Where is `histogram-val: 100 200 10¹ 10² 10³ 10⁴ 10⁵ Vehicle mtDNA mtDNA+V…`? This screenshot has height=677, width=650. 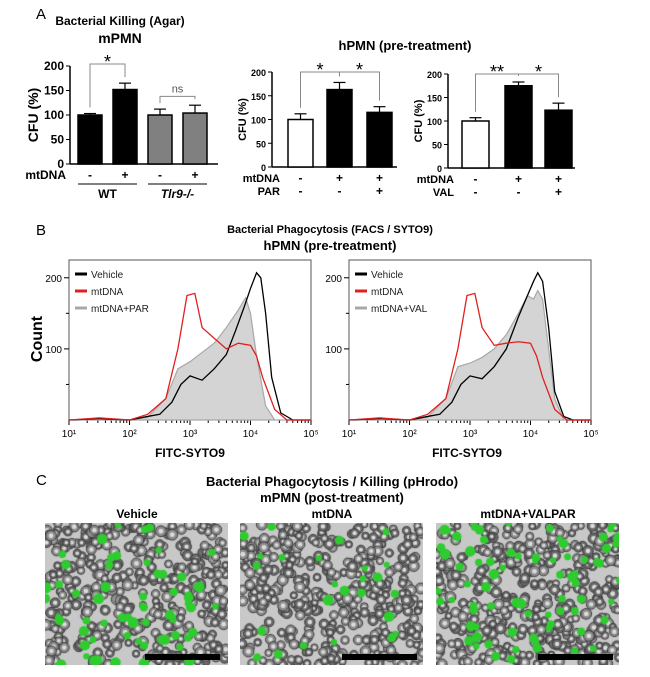
histogram-val: 100 200 10¹ 10² 10³ 10⁴ 10⁵ Vehicle mtDNA mtDNA+V… is located at coordinates (462, 349).